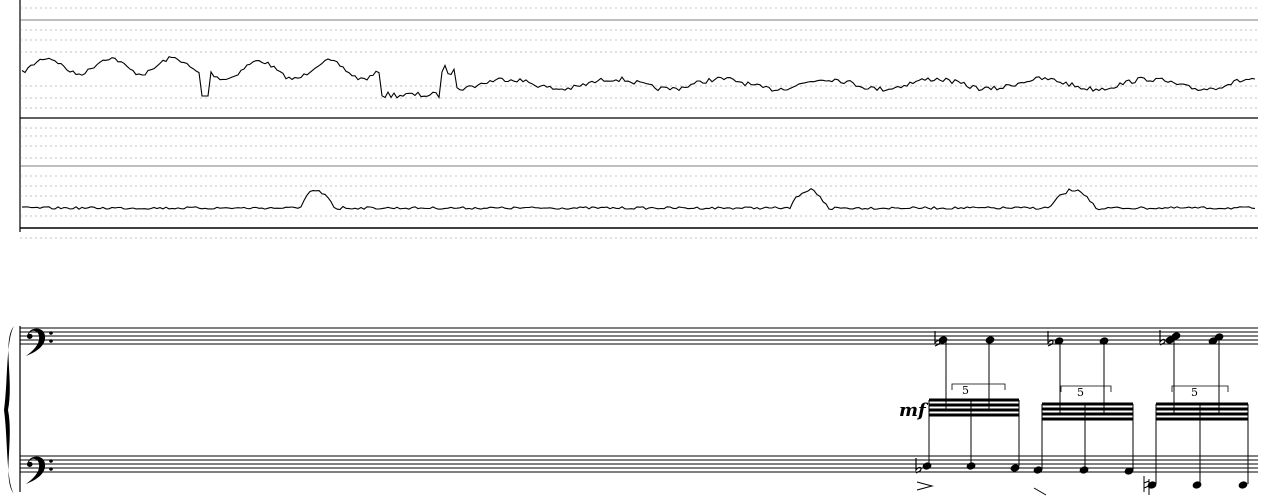  Describe the element at coordinates (1040, 491) in the screenshot. I see `slur-line` at that location.